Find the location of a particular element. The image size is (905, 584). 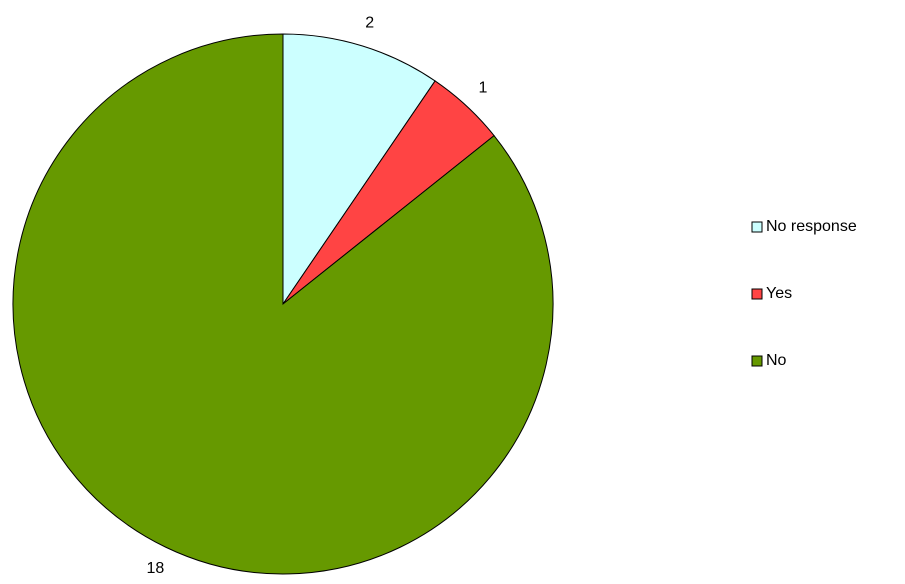

legend-label: No response is located at coordinates (811, 226).